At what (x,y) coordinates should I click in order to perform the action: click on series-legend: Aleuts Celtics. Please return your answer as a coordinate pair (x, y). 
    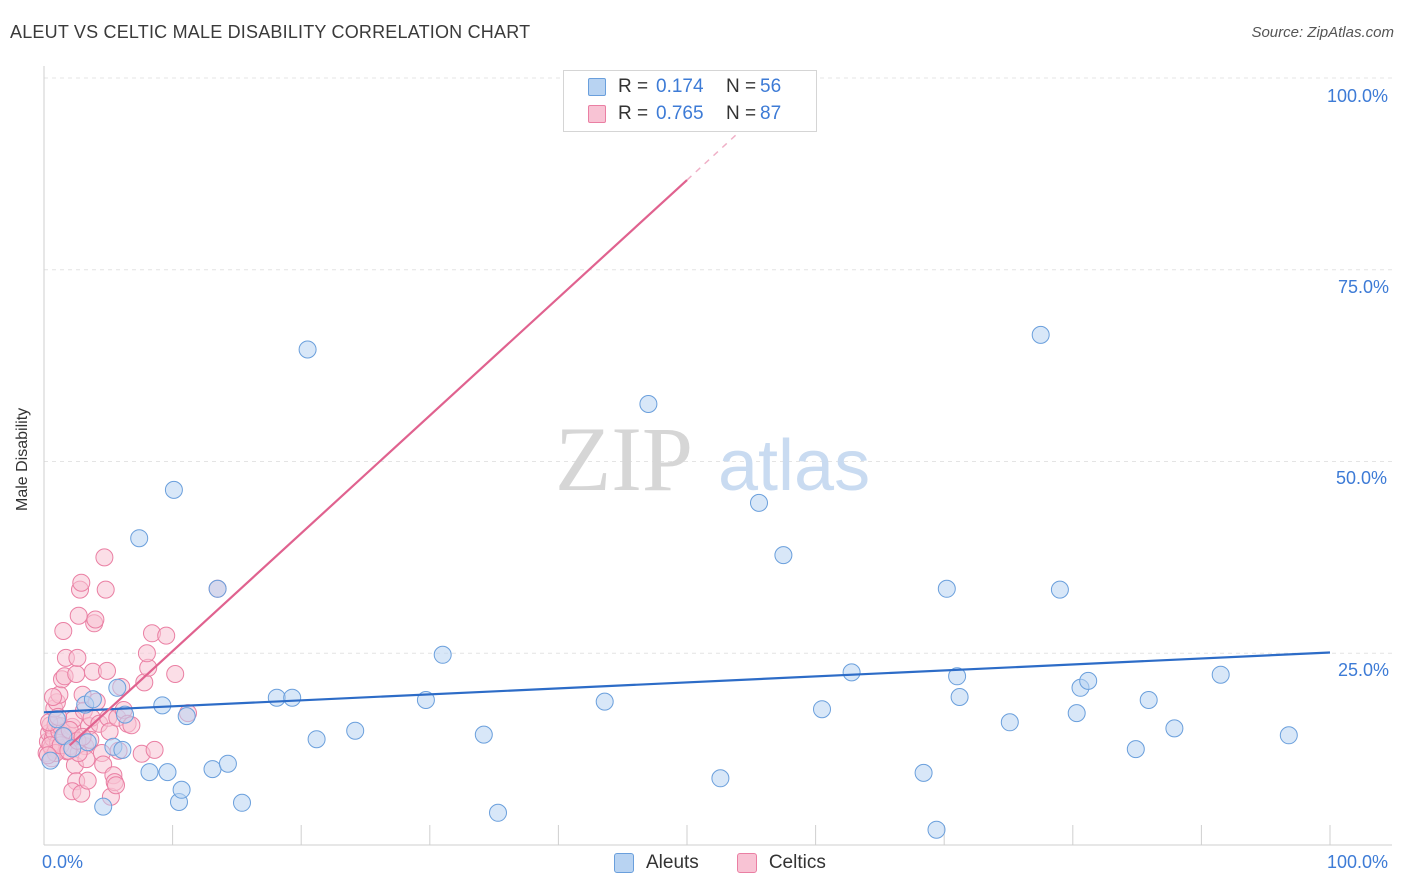
    Looking at the image, I should click on (739, 863).